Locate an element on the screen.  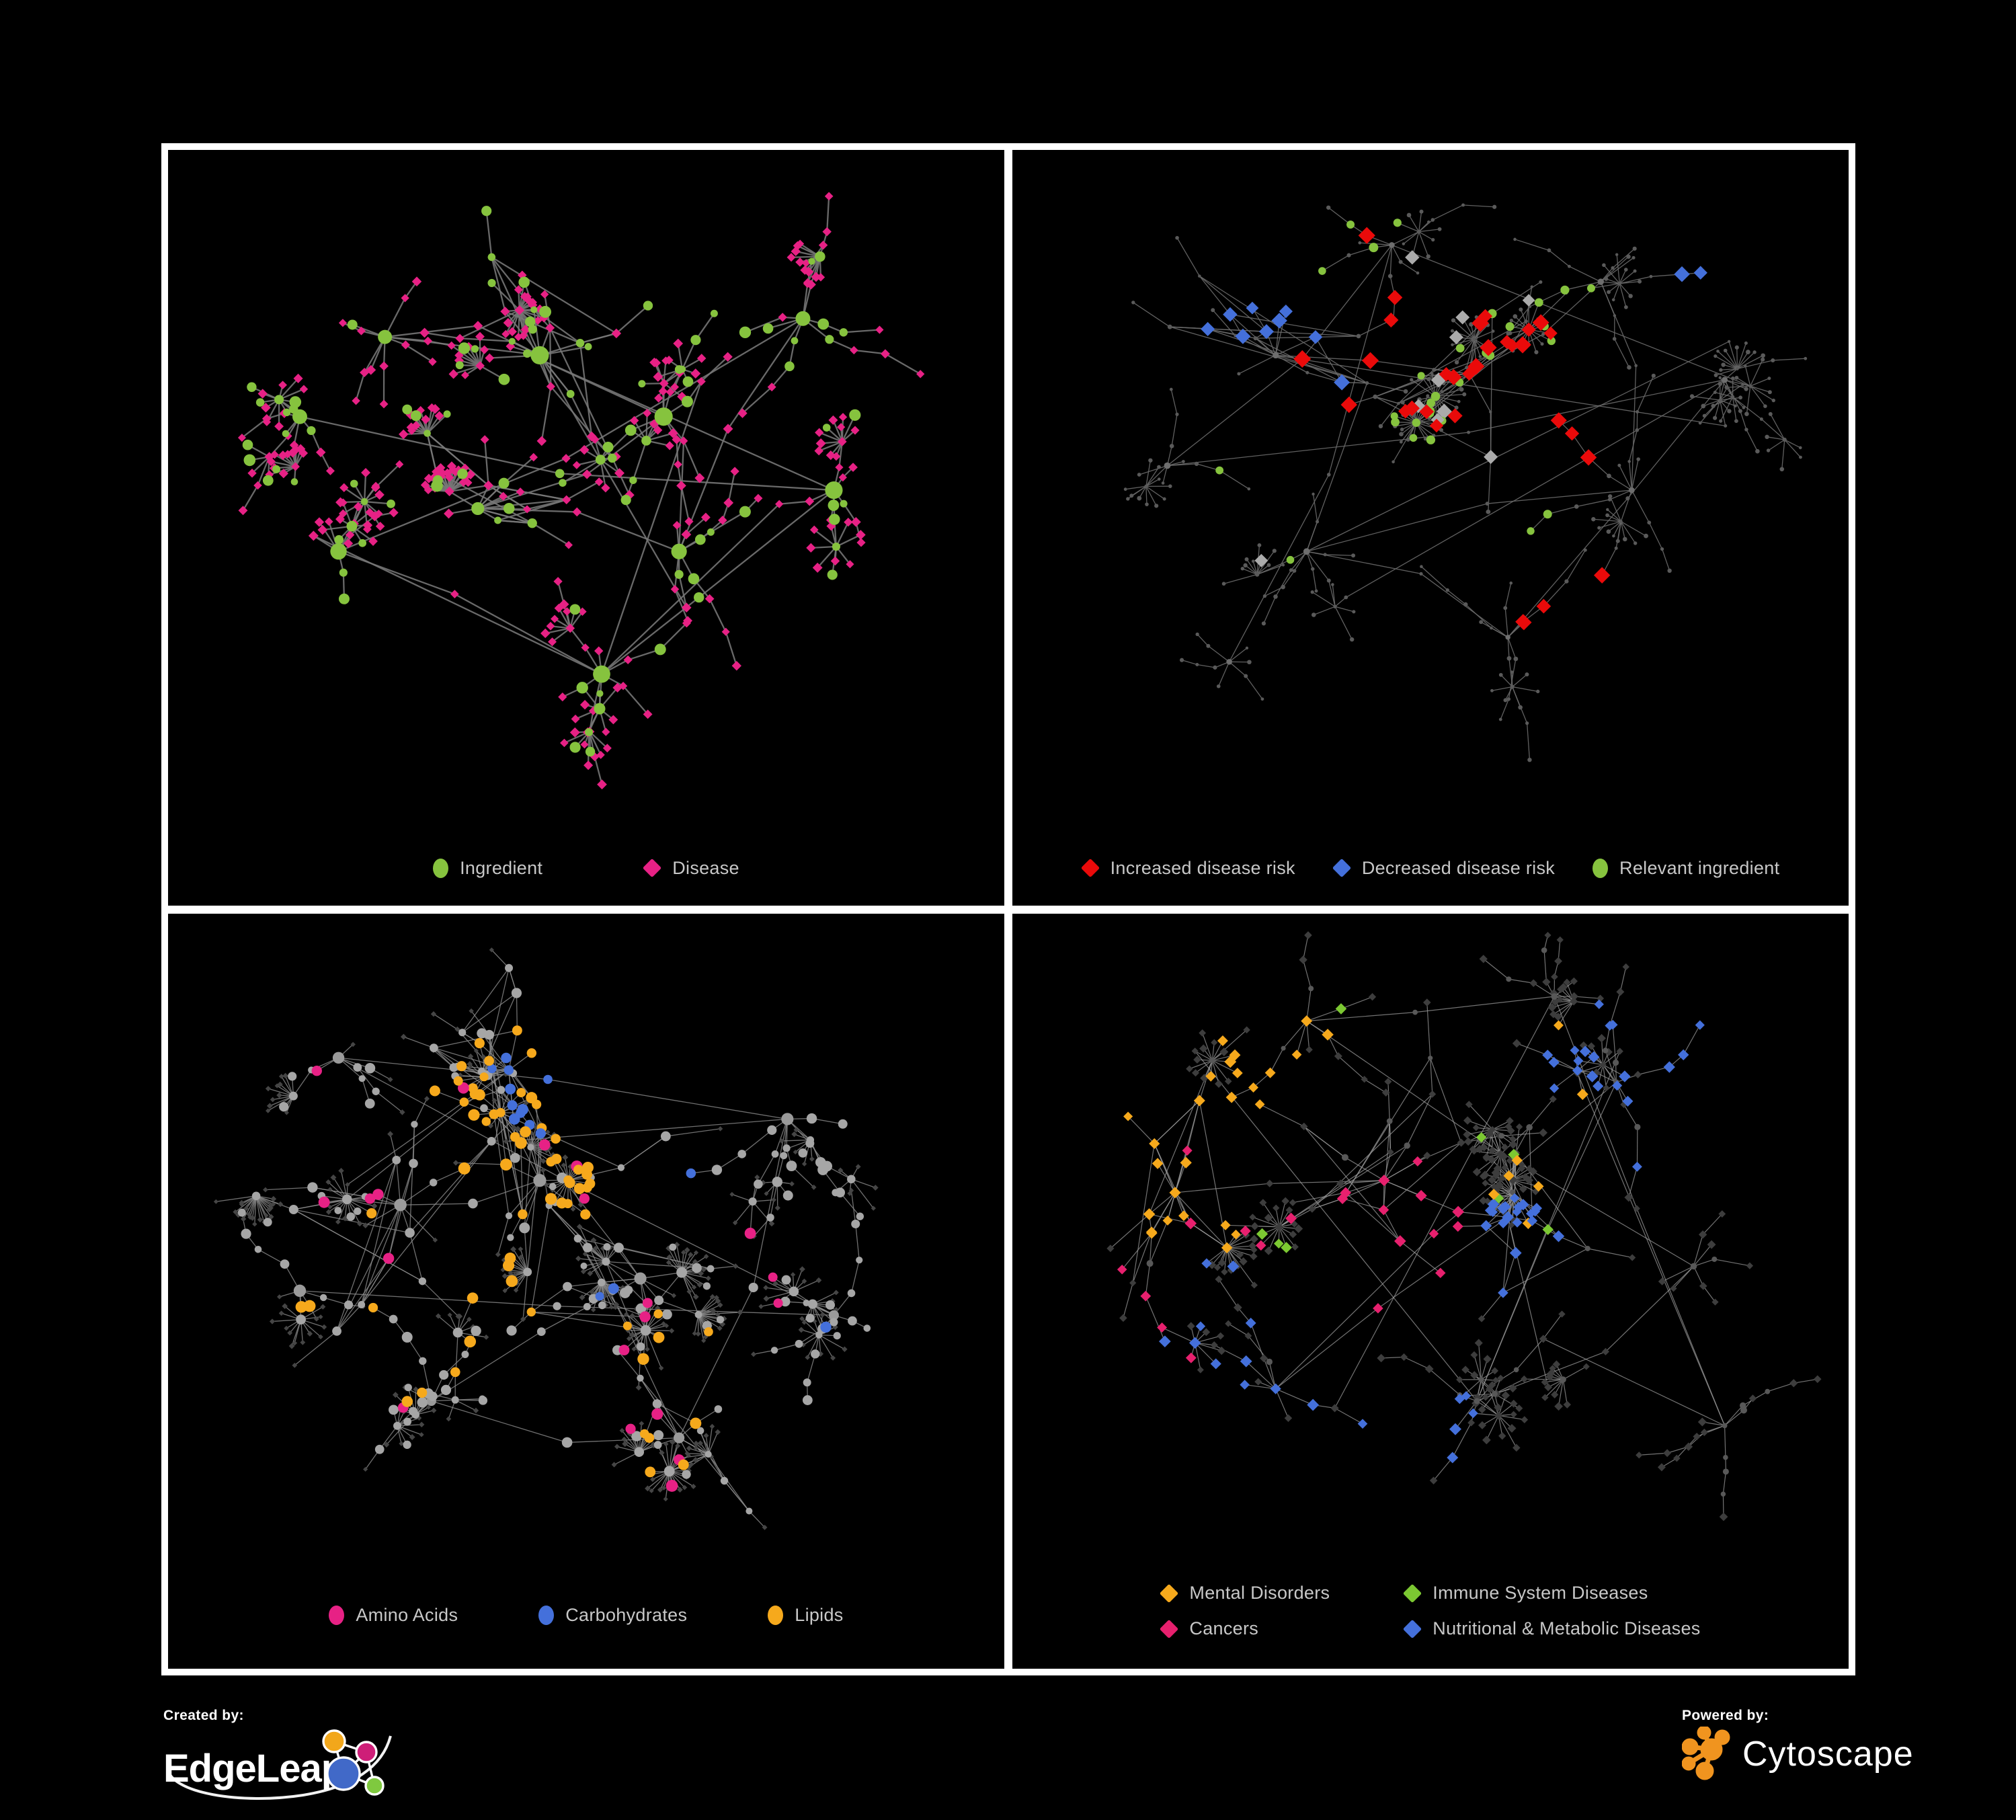
edgeleap-node-orange is located at coordinates (334, 1741).